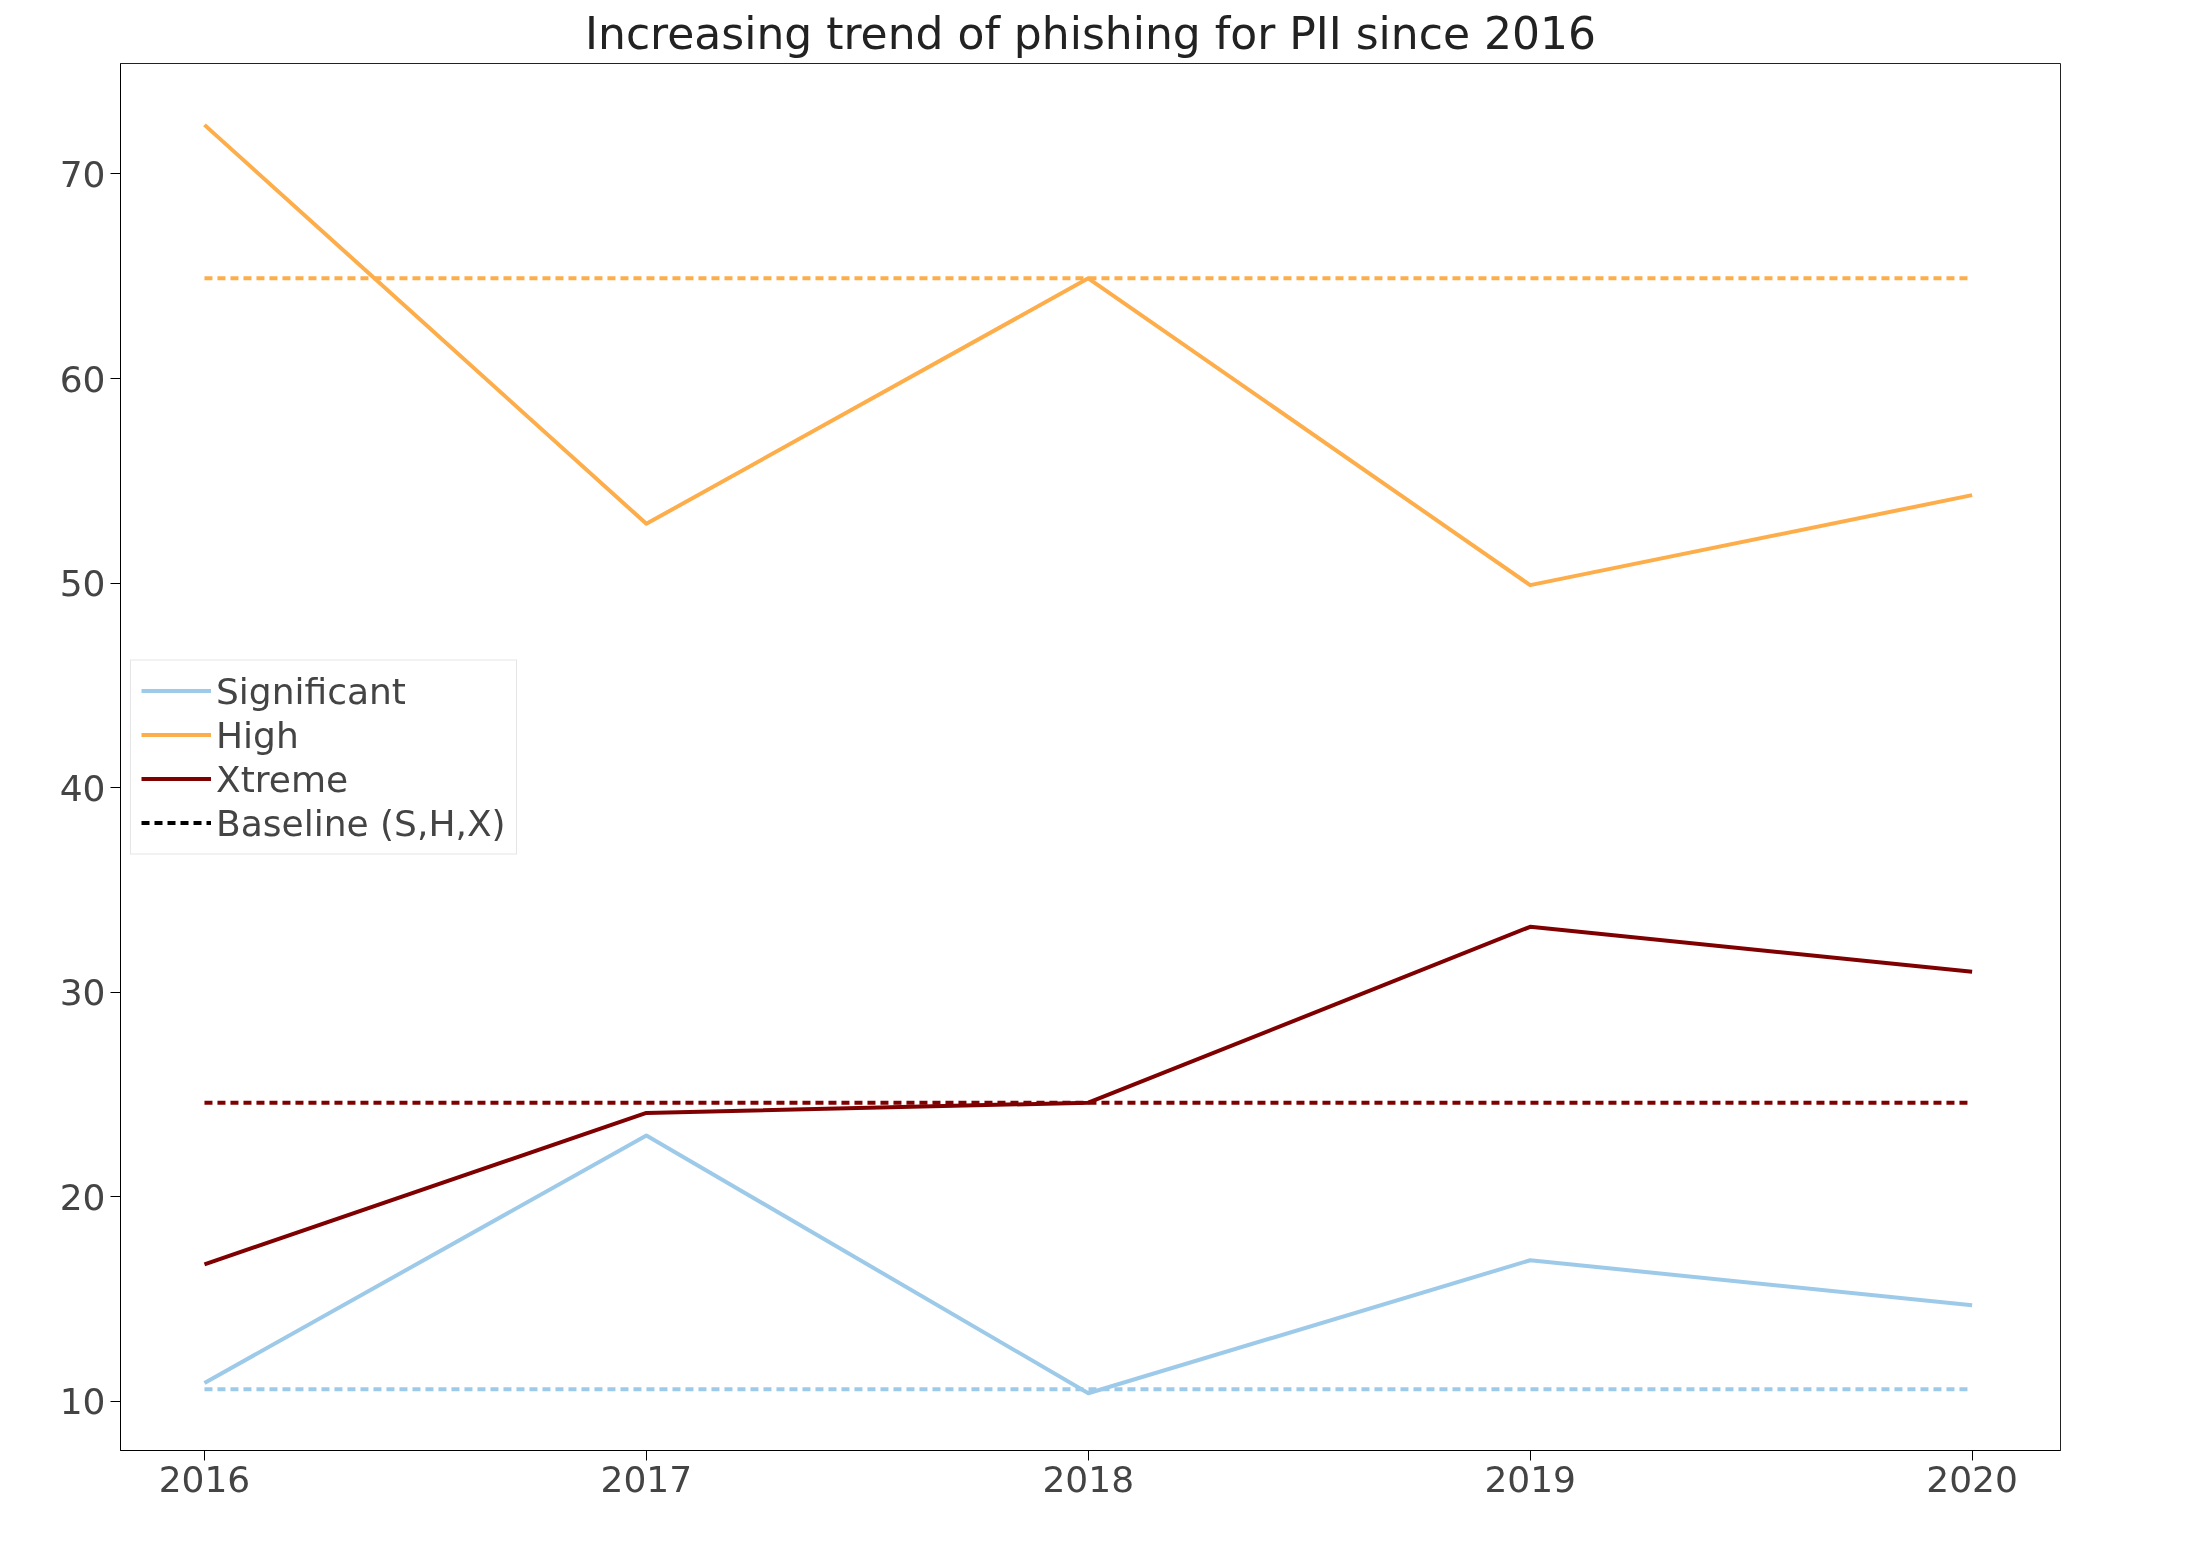 The width and height of the screenshot is (2198, 1562). What do you see at coordinates (82, 993) in the screenshot?
I see `y-tick-label: 30` at bounding box center [82, 993].